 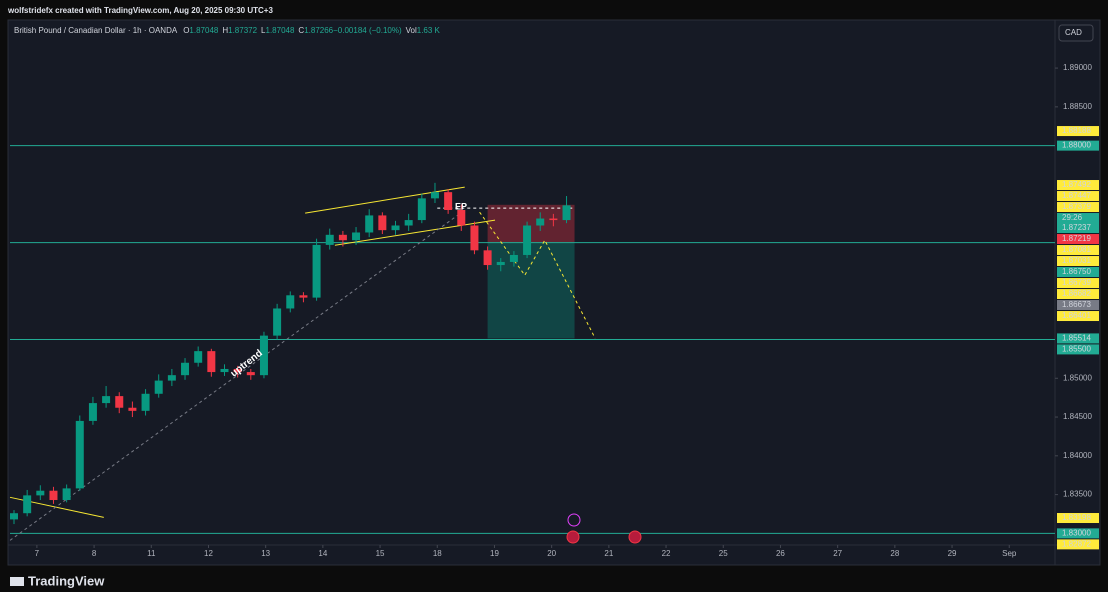 I want to click on y-tick-label: 1.85000, so click(x=1077, y=377).